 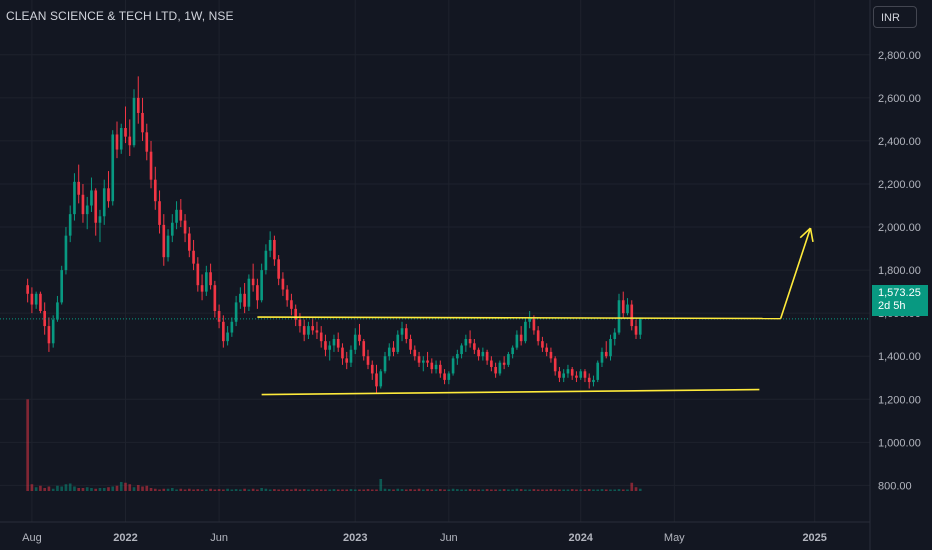 What do you see at coordinates (900, 300) in the screenshot?
I see `last-price-label: 1,573.25 2d 5h` at bounding box center [900, 300].